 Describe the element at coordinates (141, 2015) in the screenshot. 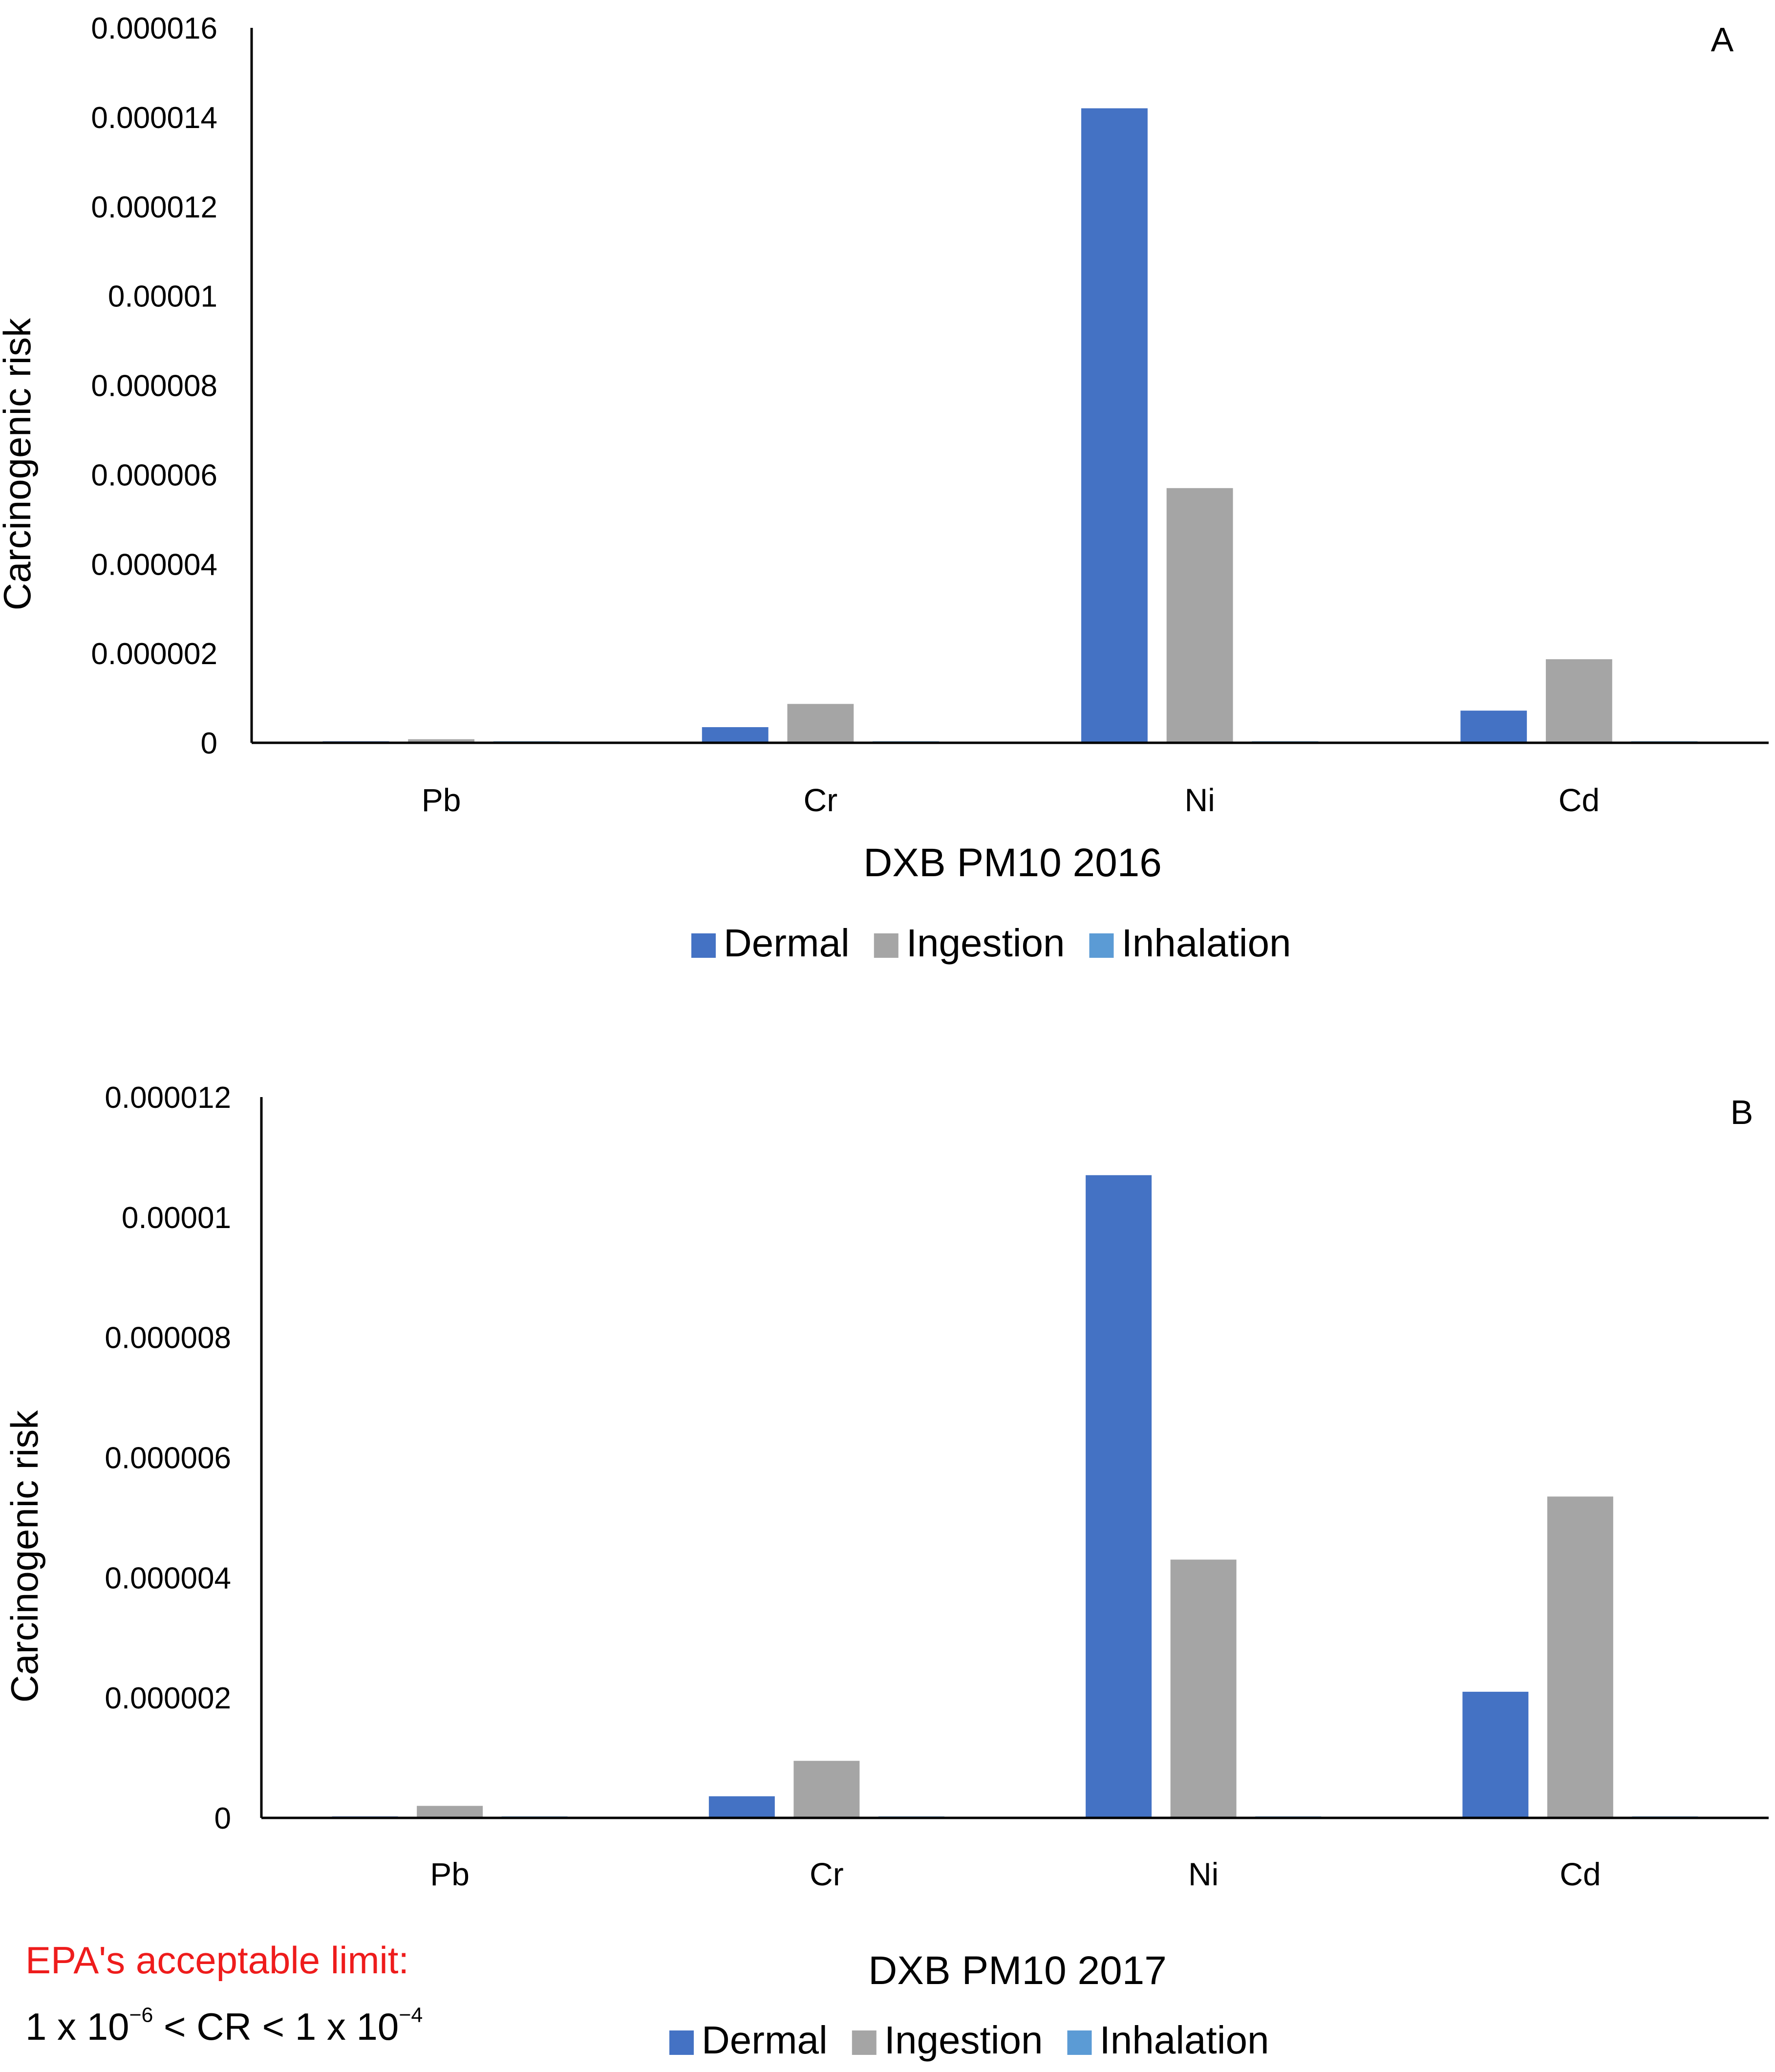

I see `formula-exp-low: −6` at that location.